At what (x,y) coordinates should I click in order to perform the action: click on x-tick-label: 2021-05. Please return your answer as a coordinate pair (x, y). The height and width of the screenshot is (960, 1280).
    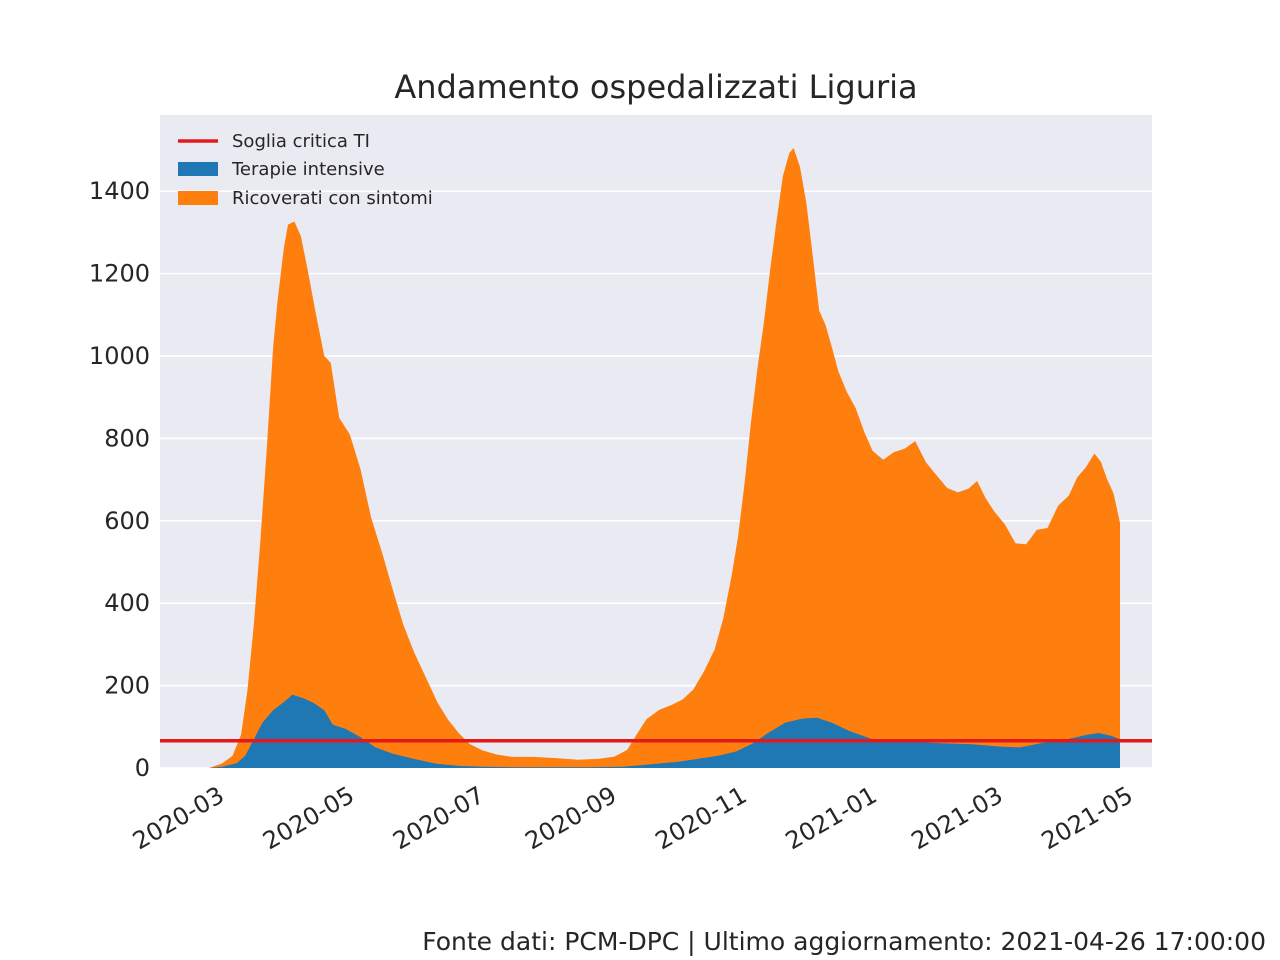
    Looking at the image, I should click on (1087, 818).